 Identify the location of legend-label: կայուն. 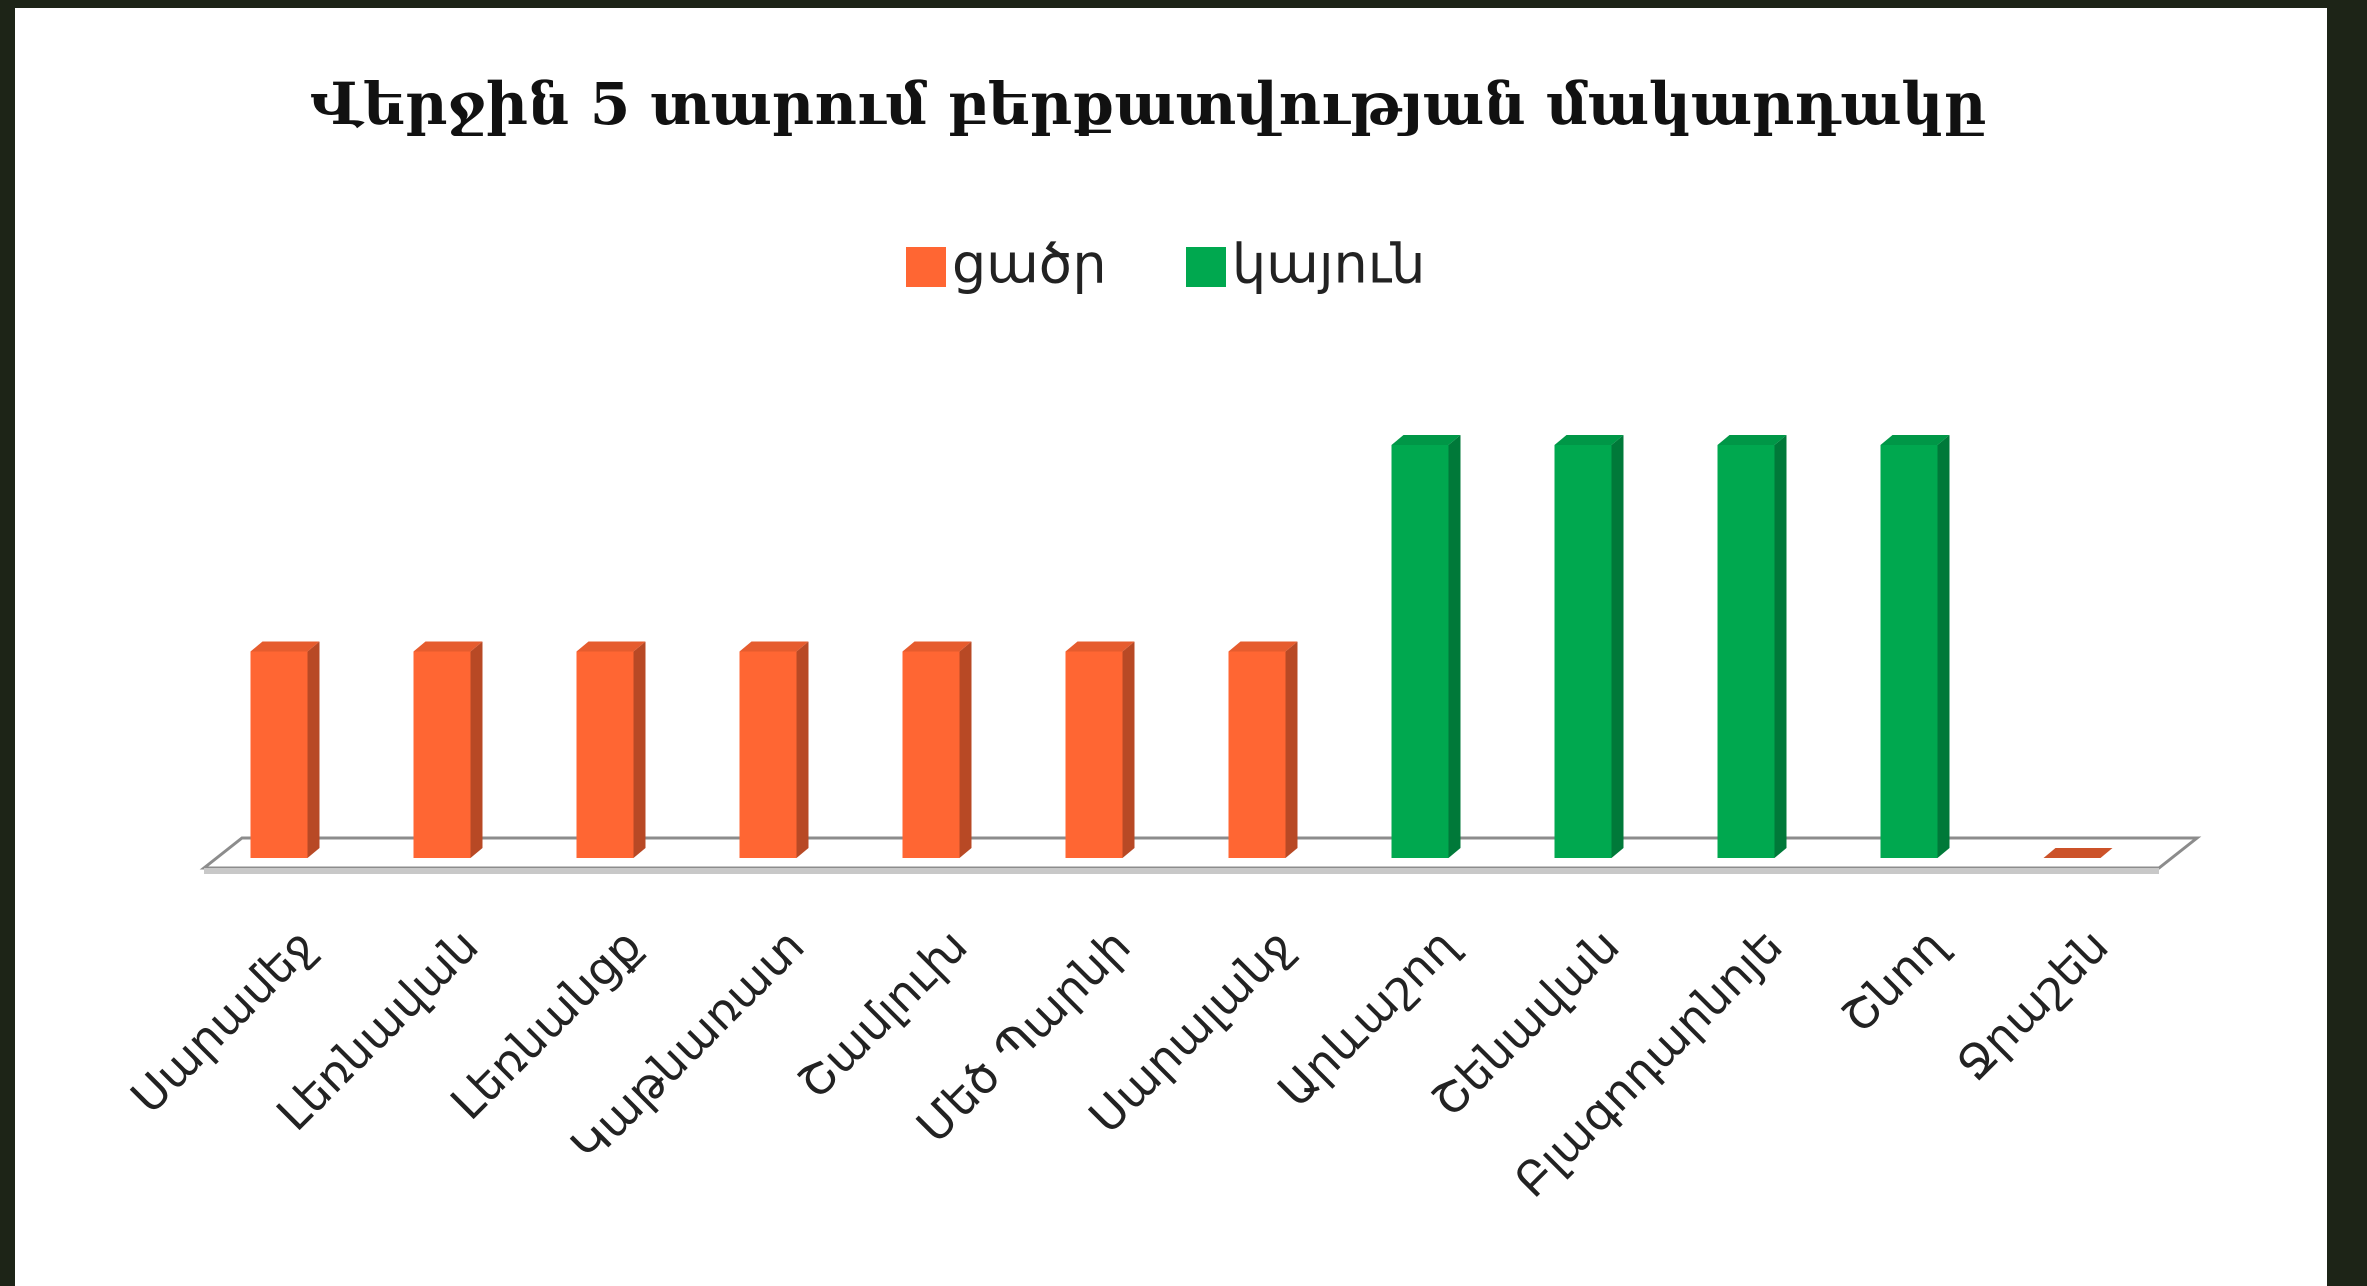
(1328, 264).